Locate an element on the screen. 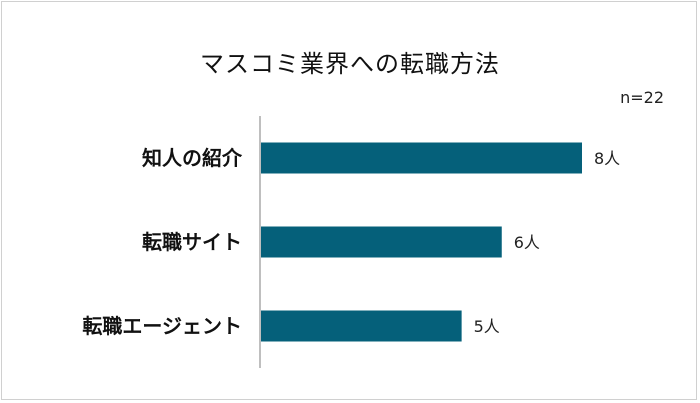 Image resolution: width=700 pixels, height=403 pixels. sample-size-note: n=22 is located at coordinates (642, 97).